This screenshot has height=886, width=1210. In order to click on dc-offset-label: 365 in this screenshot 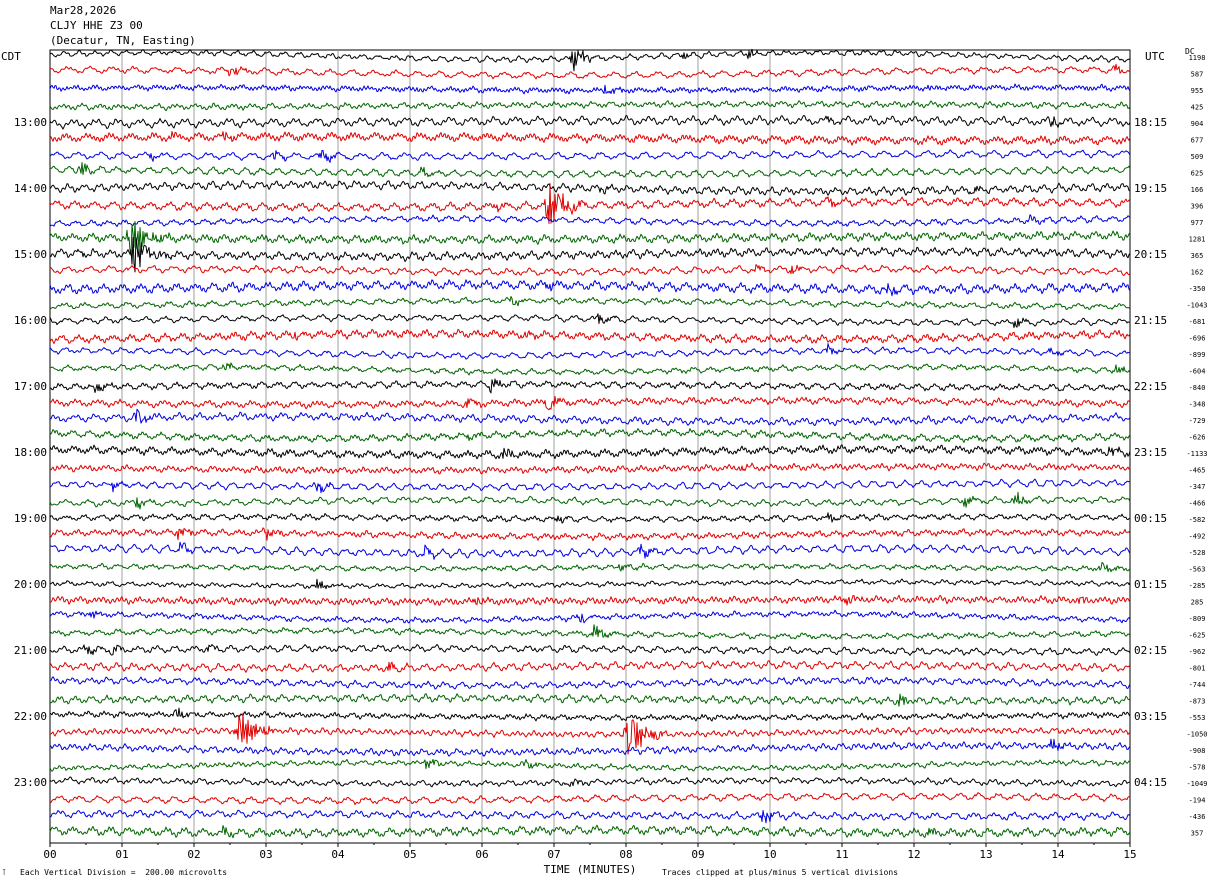, I will do `click(1197, 256)`.